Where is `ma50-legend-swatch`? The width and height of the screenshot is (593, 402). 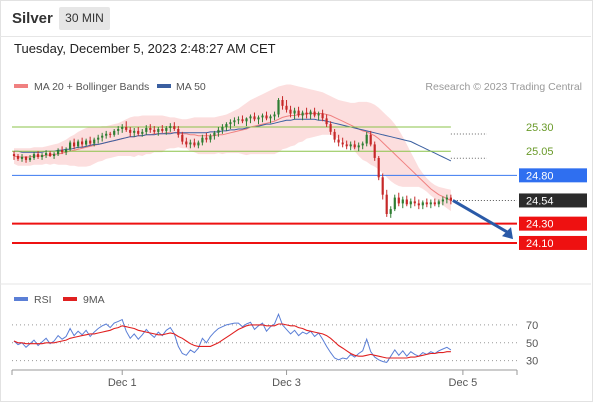
ma50-legend-swatch is located at coordinates (164, 86).